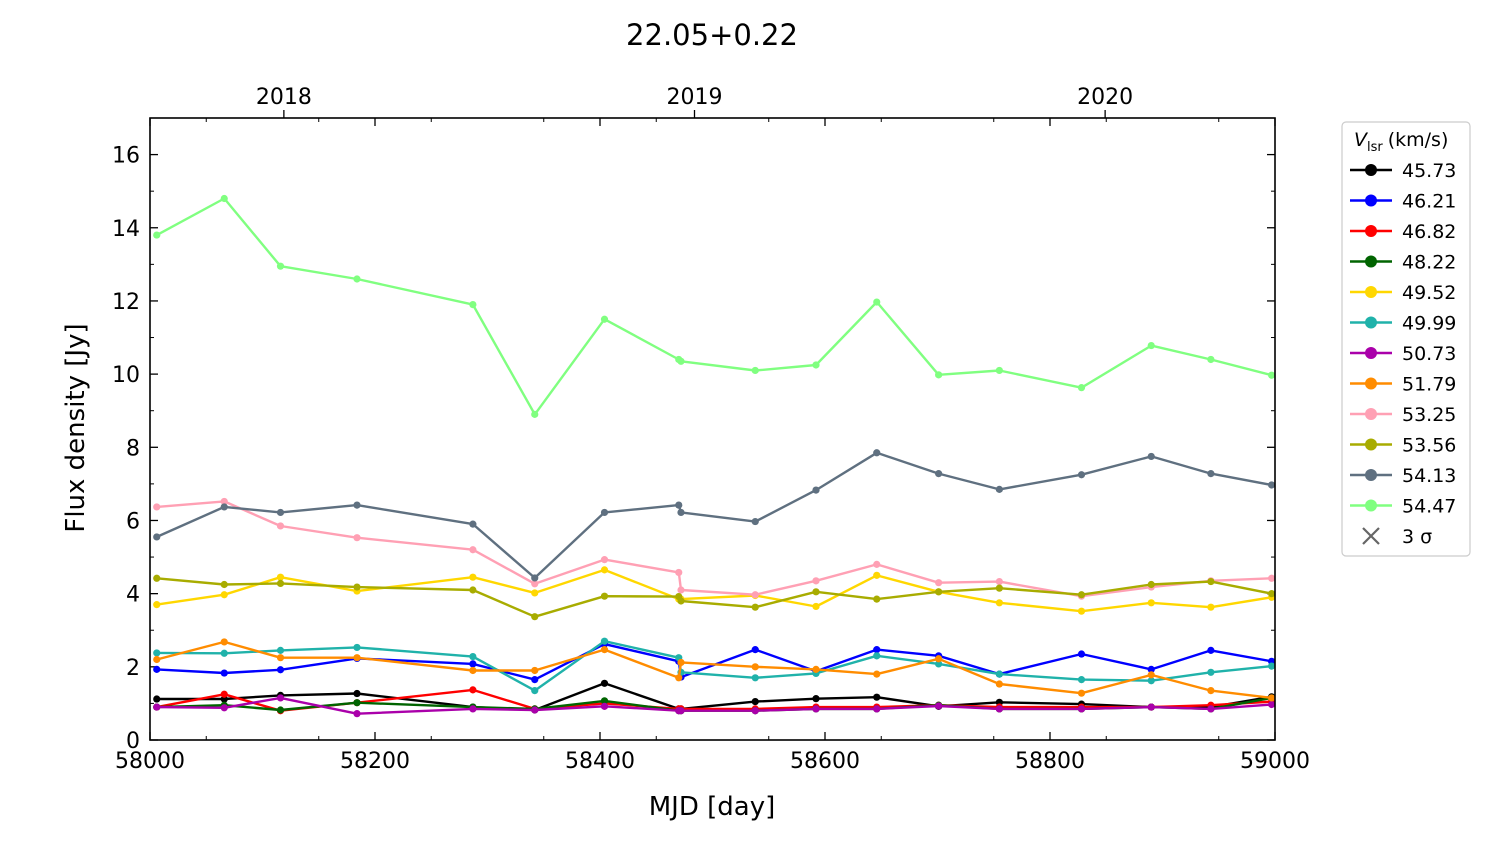 Image resolution: width=1500 pixels, height=844 pixels. Describe the element at coordinates (133, 448) in the screenshot. I see `y-tick-label: 8` at that location.